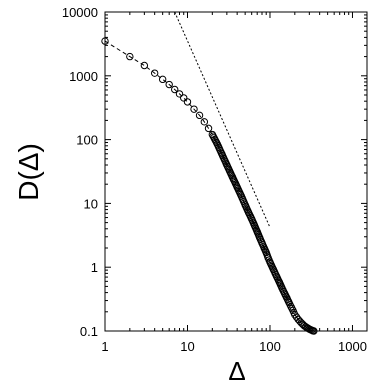  Describe the element at coordinates (94, 267) in the screenshot. I see `y-tick-label: 1` at that location.